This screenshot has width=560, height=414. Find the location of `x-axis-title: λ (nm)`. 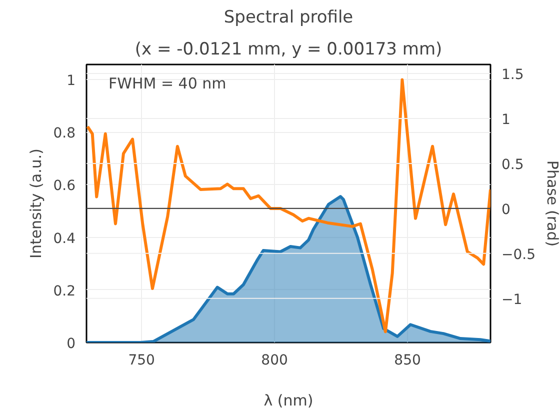

x-axis-title: λ (nm) is located at coordinates (289, 401).